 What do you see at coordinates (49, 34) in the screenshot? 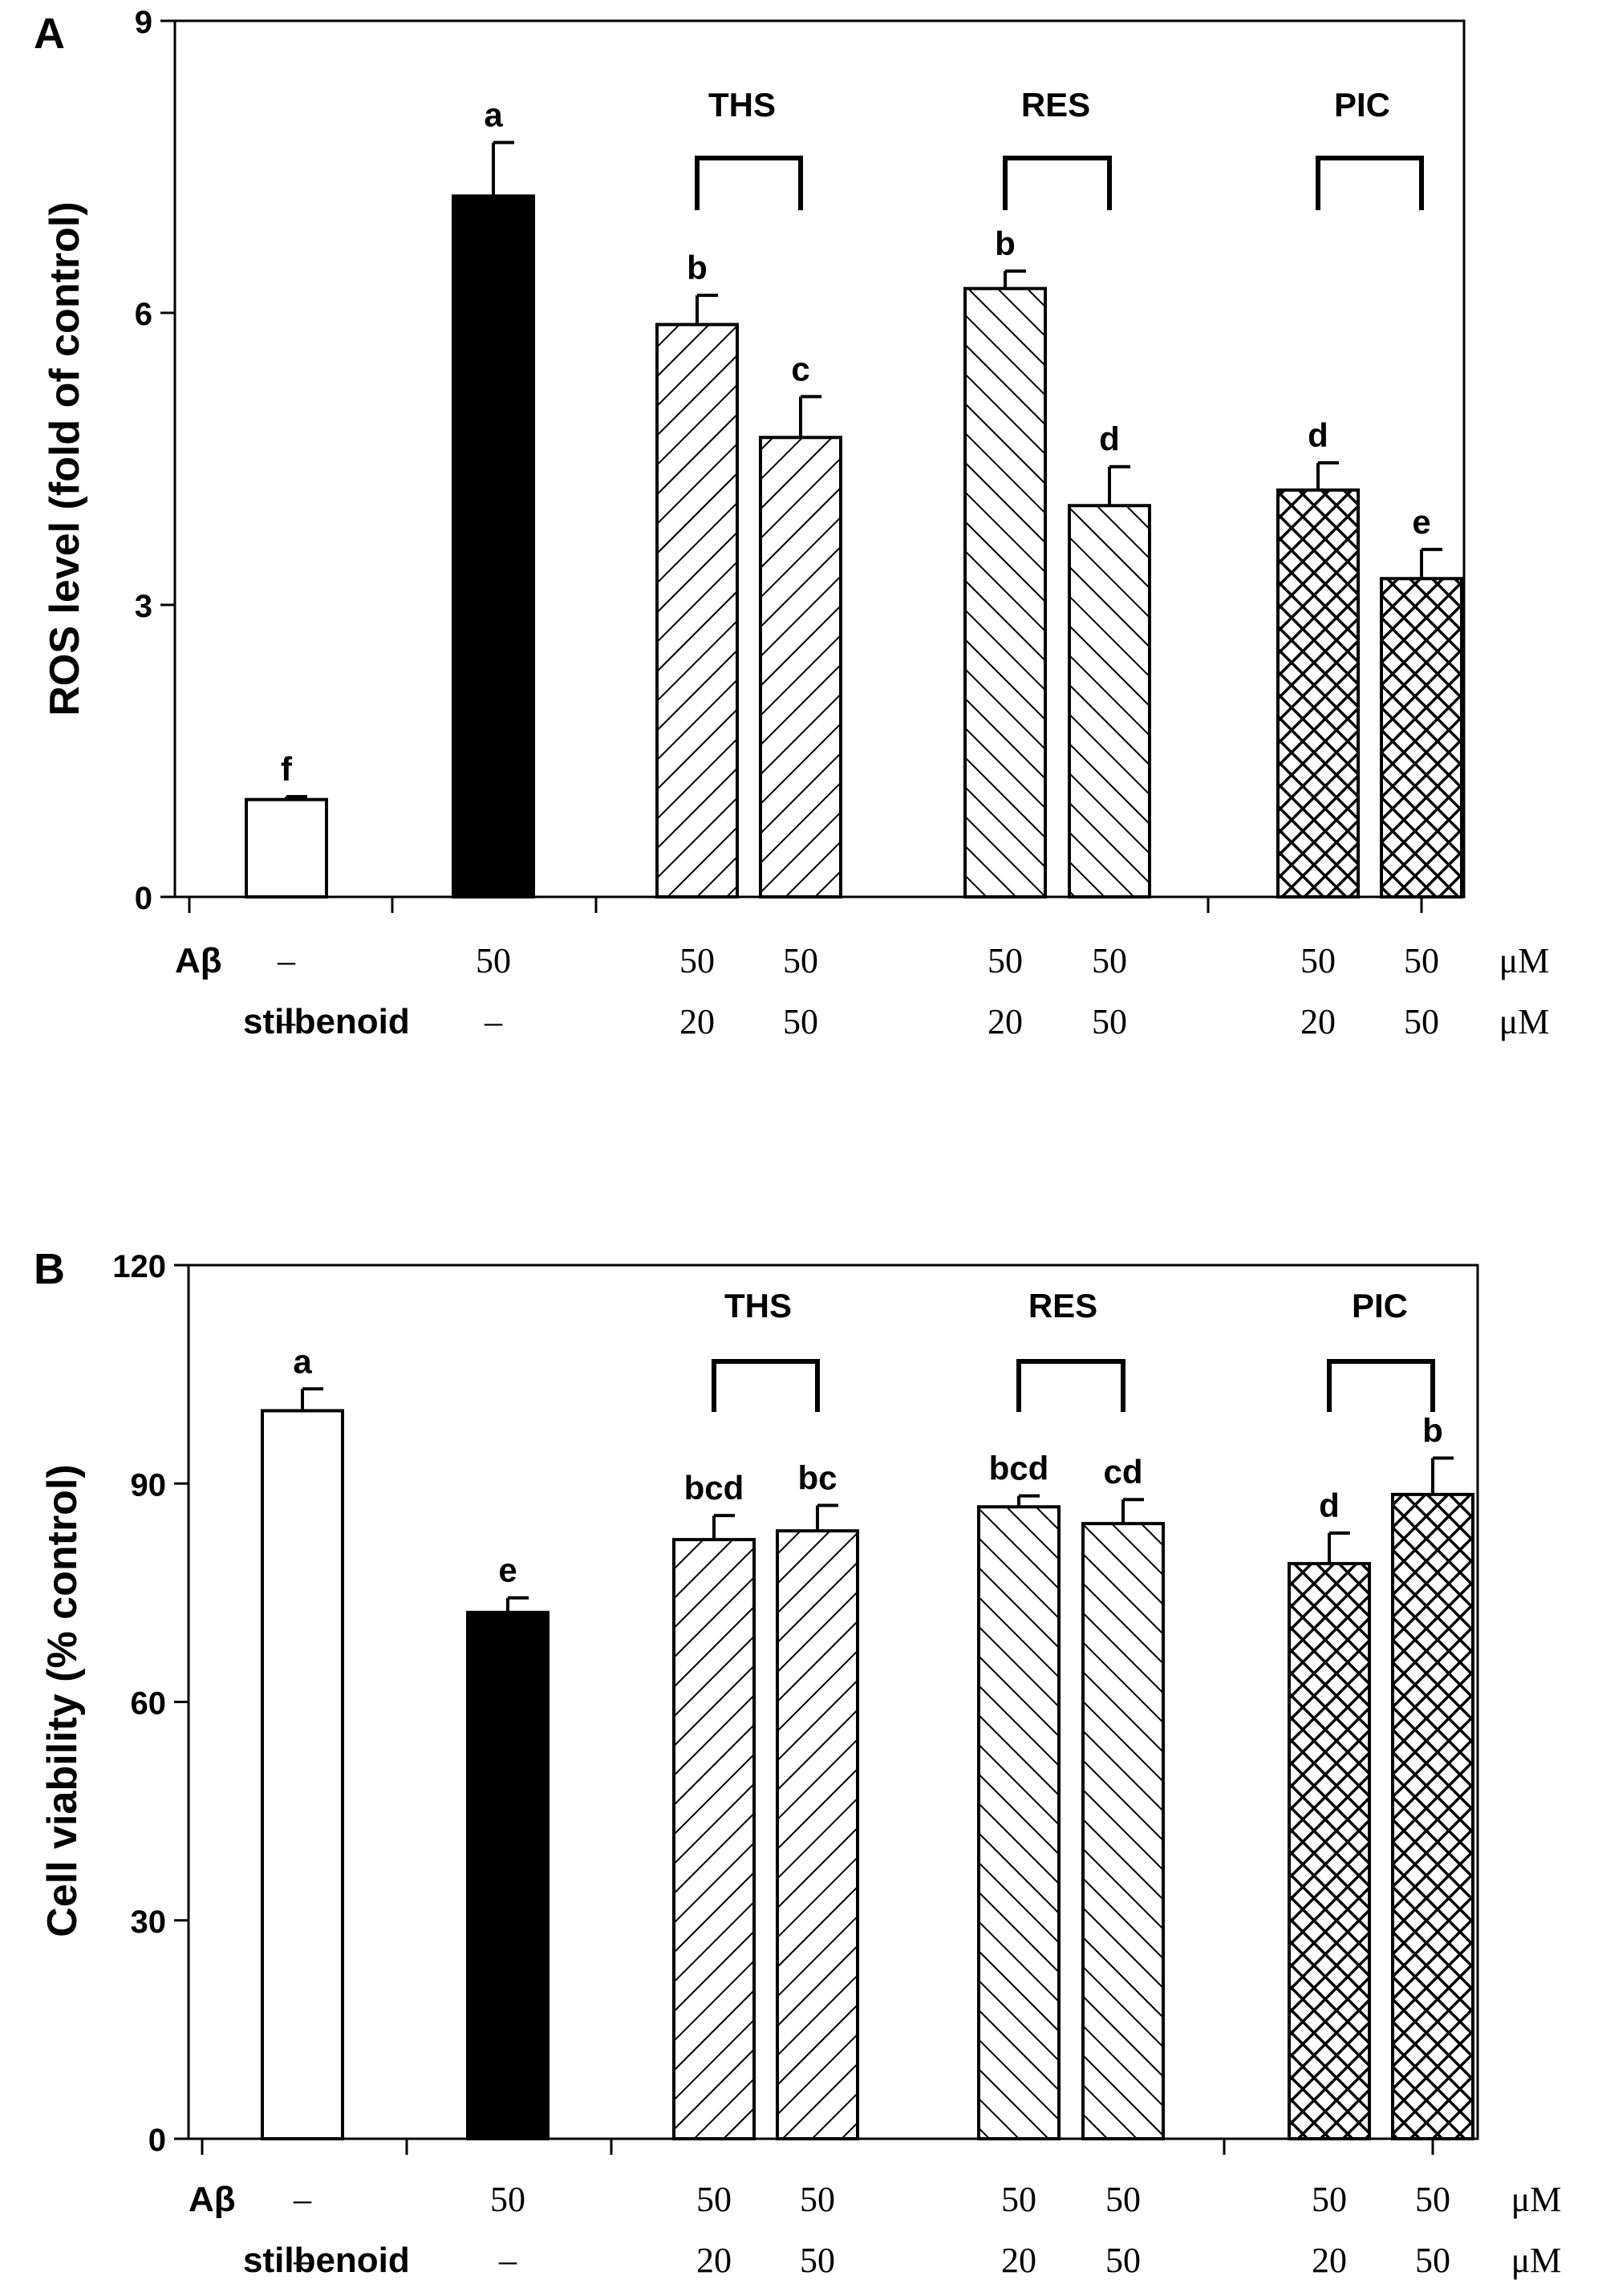
I see `panel-label: A` at bounding box center [49, 34].